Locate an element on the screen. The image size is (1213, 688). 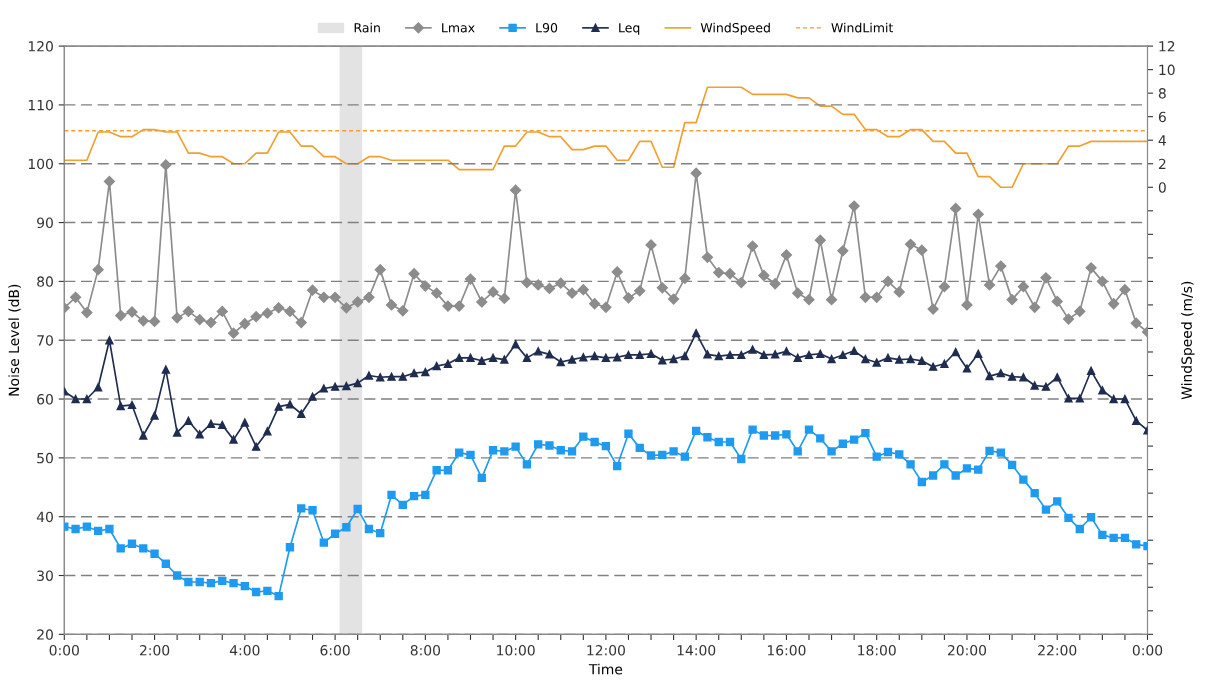
x-tick-label: 4:00 is located at coordinates (244, 650).